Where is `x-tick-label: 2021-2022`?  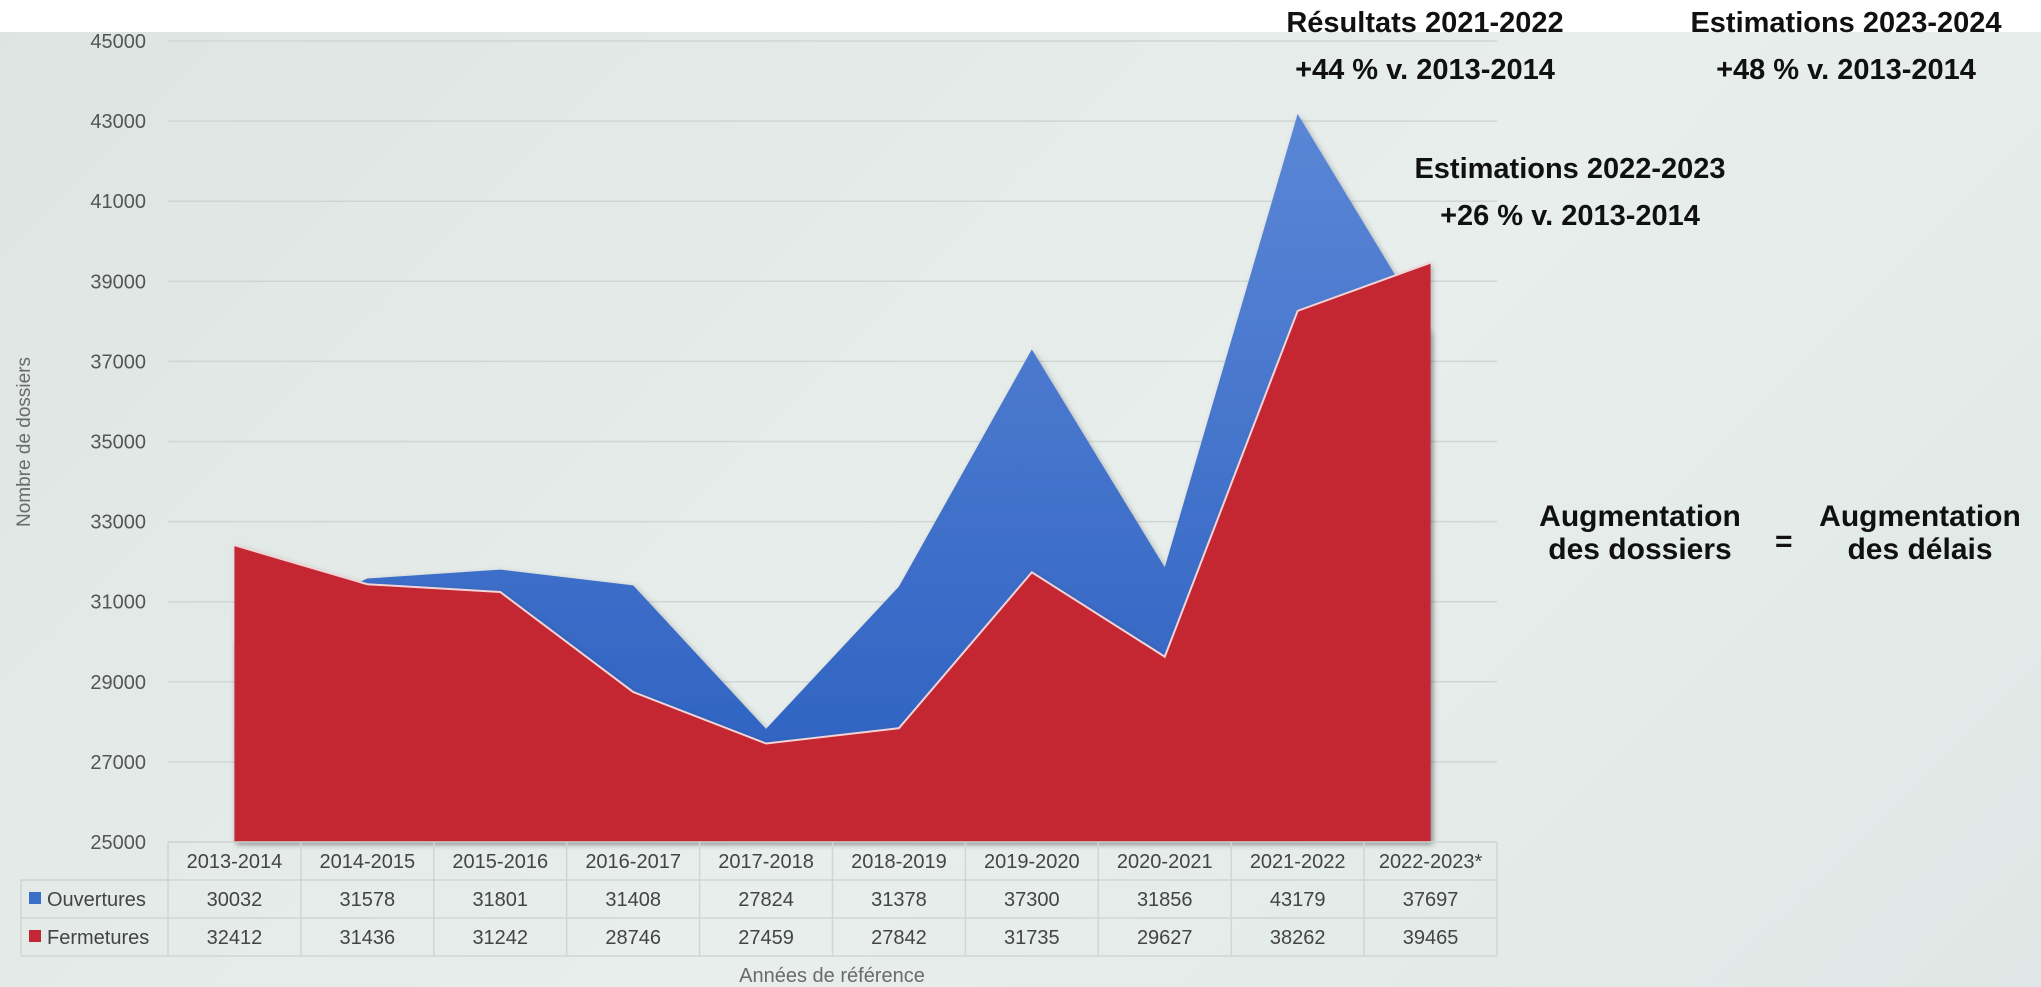 x-tick-label: 2021-2022 is located at coordinates (1298, 862).